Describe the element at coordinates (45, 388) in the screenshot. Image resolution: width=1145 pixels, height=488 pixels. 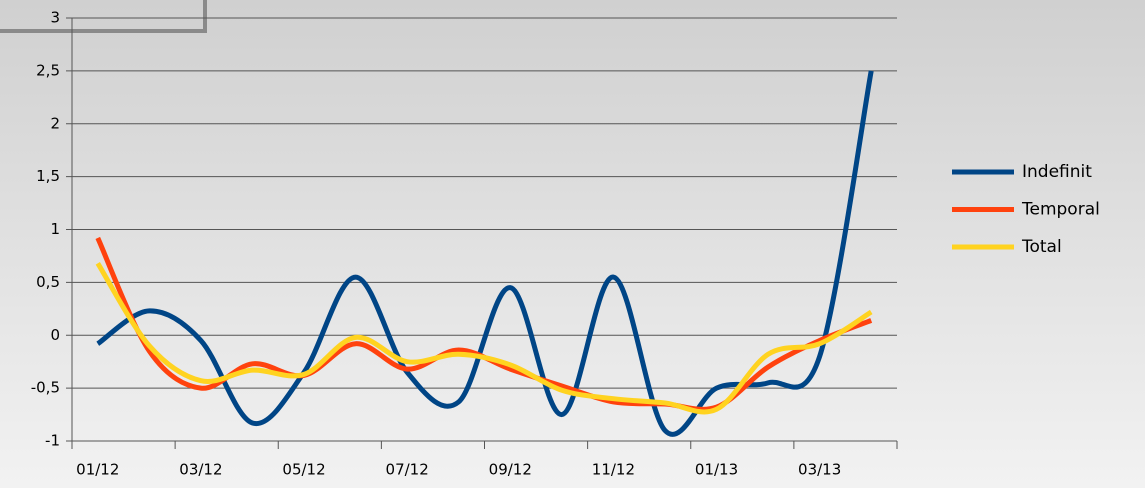
I see `y-tick-label: -0,5` at that location.